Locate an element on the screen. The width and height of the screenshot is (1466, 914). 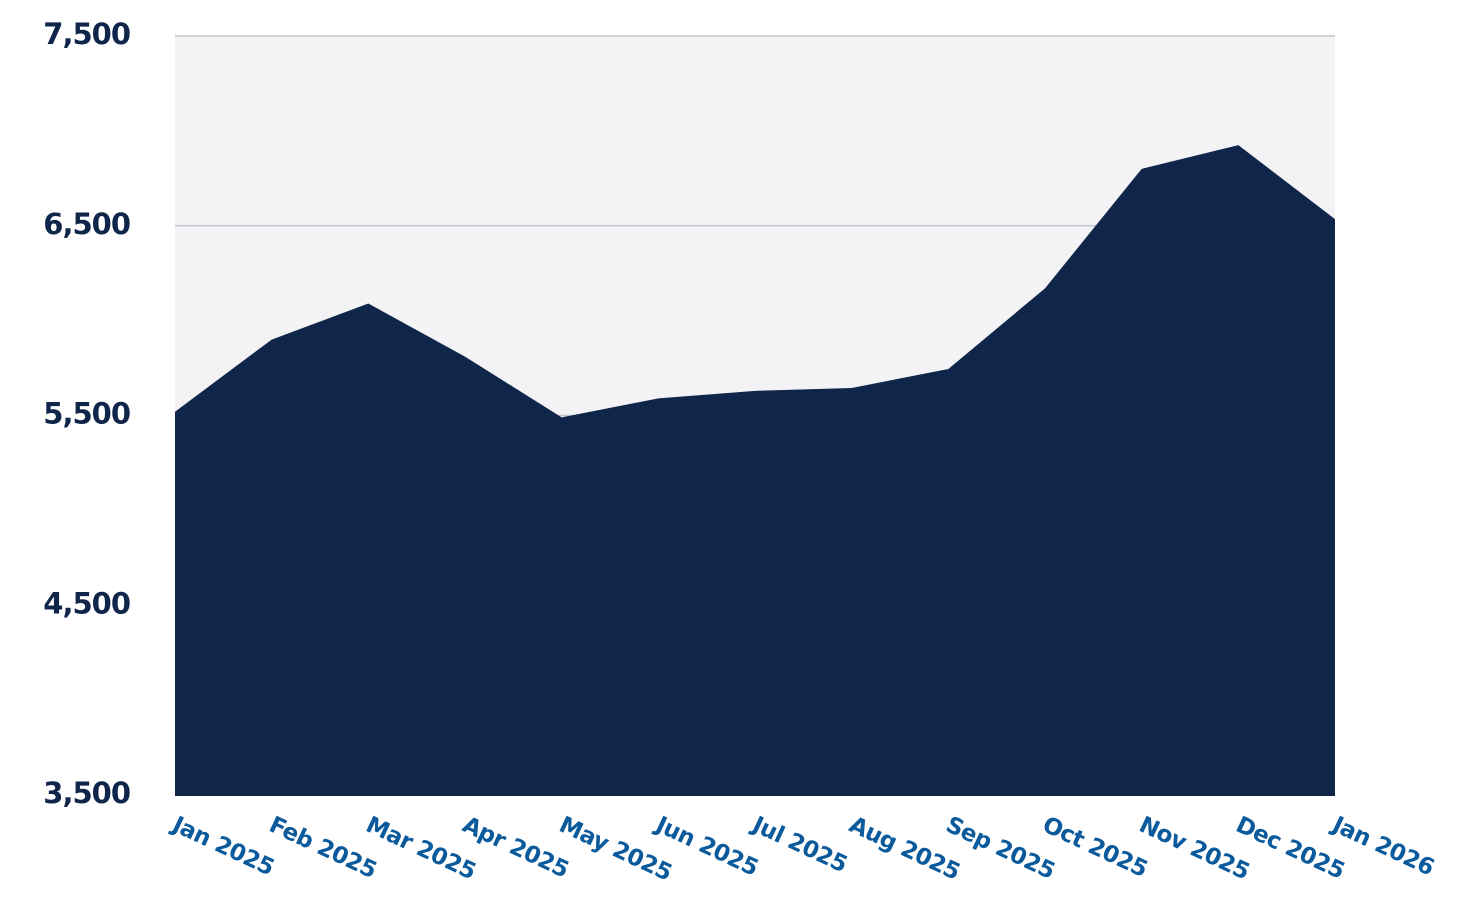
x-tick-label: Jul 2025 is located at coordinates (799, 844).